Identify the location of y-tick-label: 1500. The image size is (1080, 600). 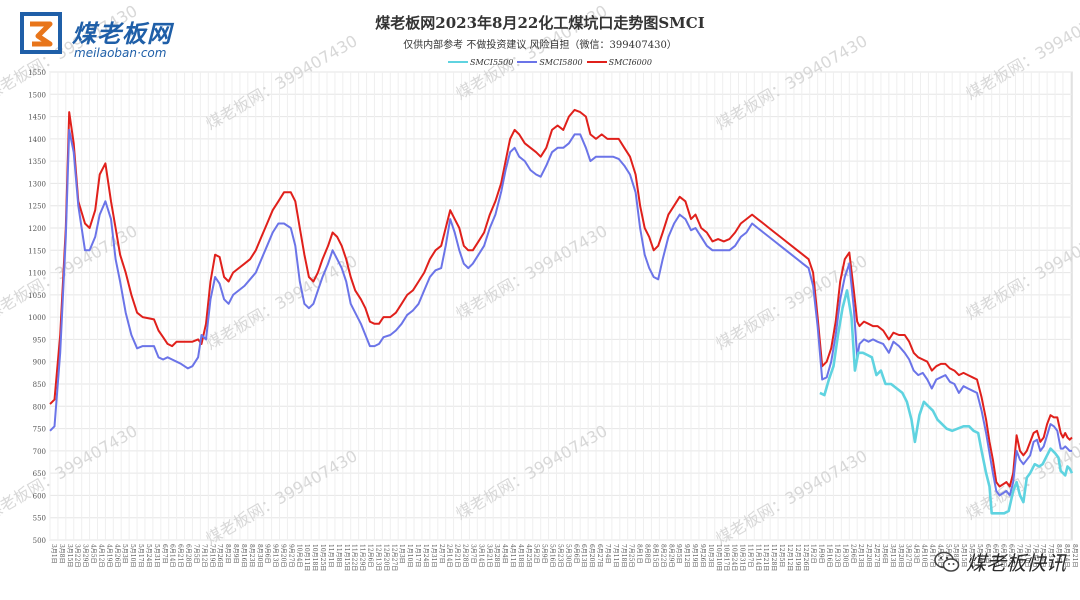
(37, 95).